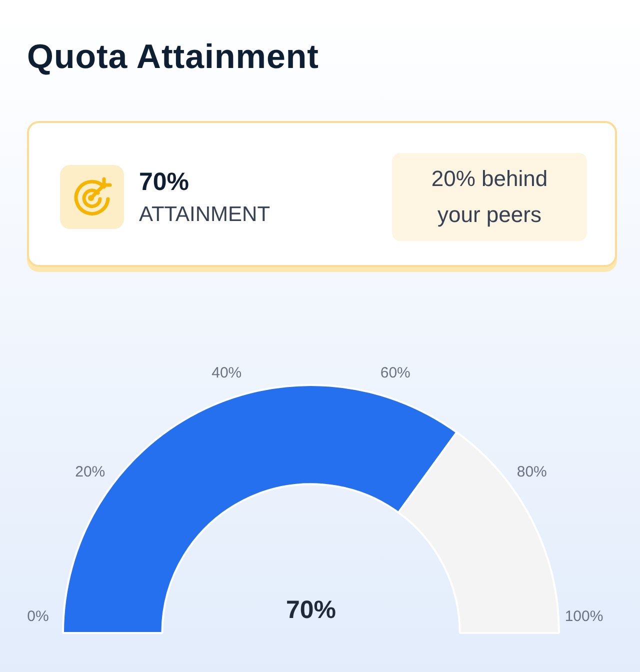 Image resolution: width=640 pixels, height=672 pixels. I want to click on text: 40%, so click(227, 373).